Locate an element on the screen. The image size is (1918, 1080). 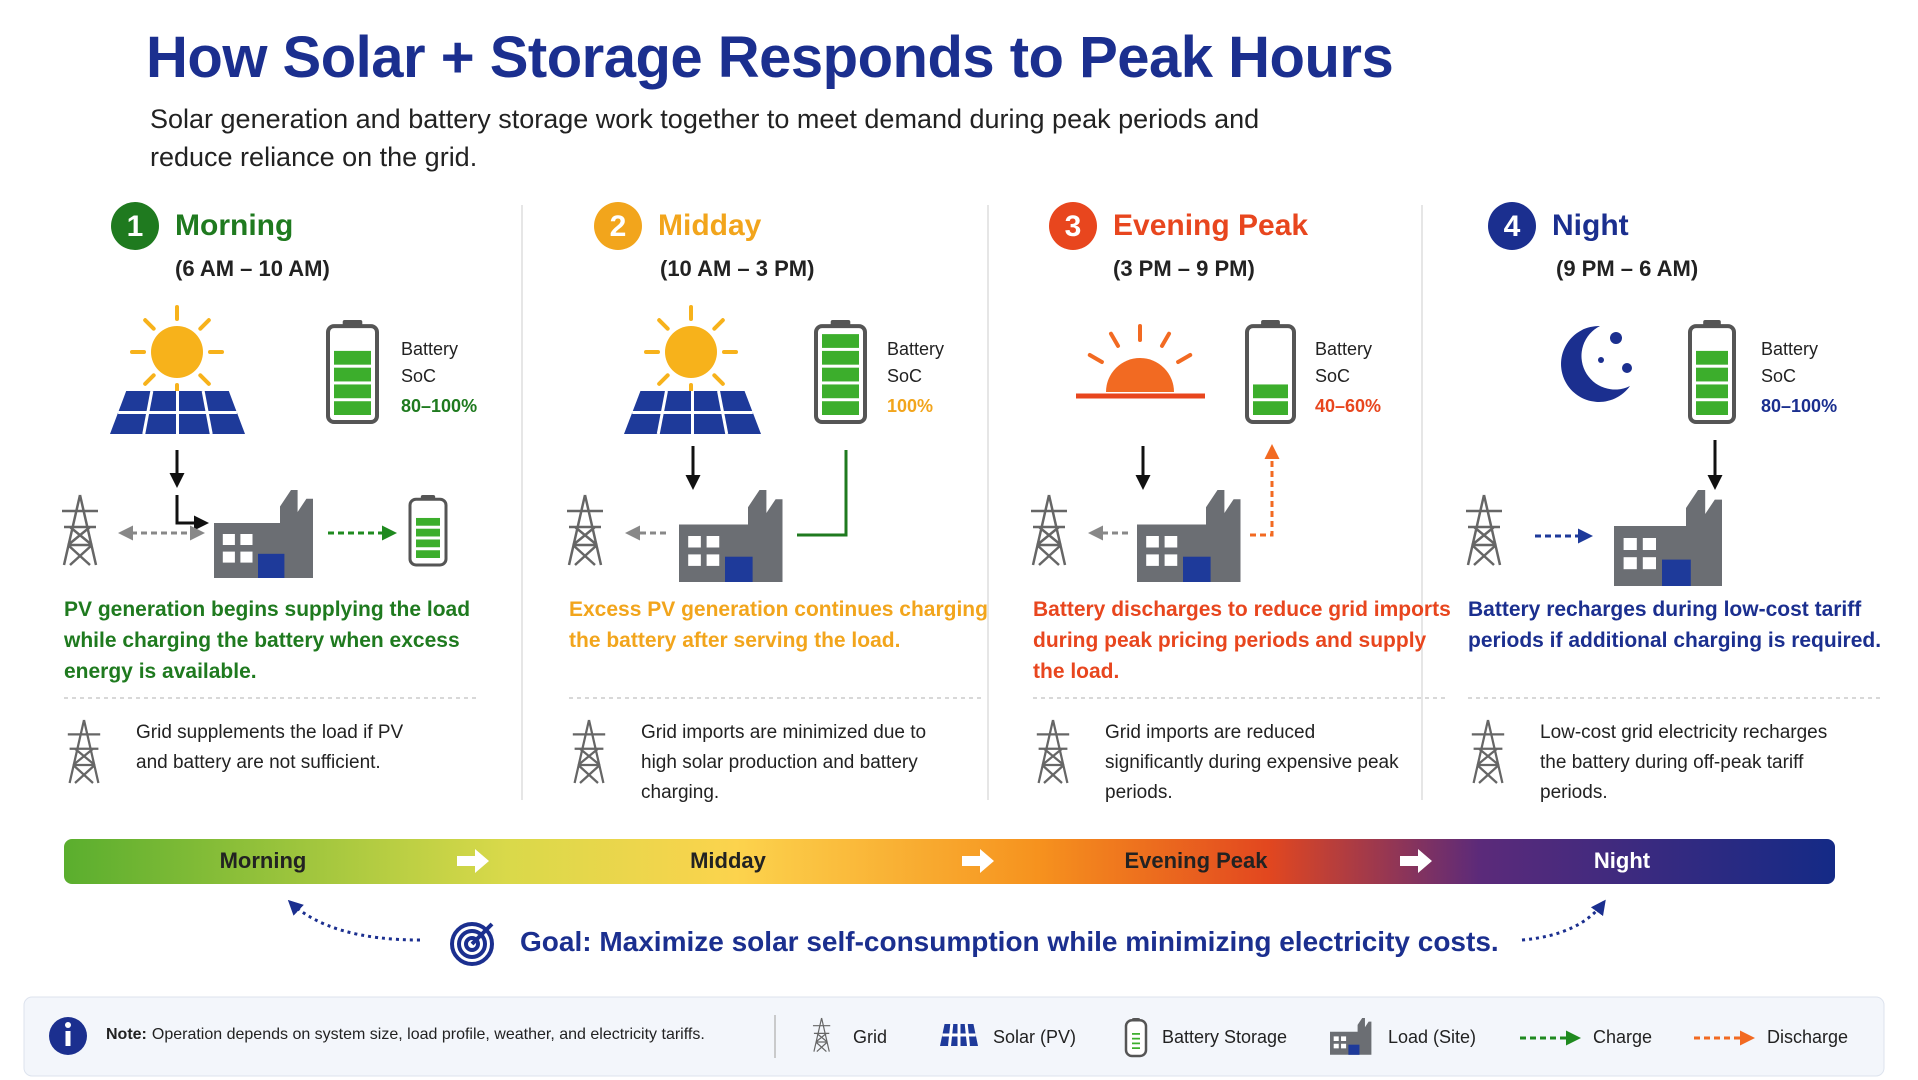
phase-time: (9 PM – 6 AM) is located at coordinates (1627, 268).